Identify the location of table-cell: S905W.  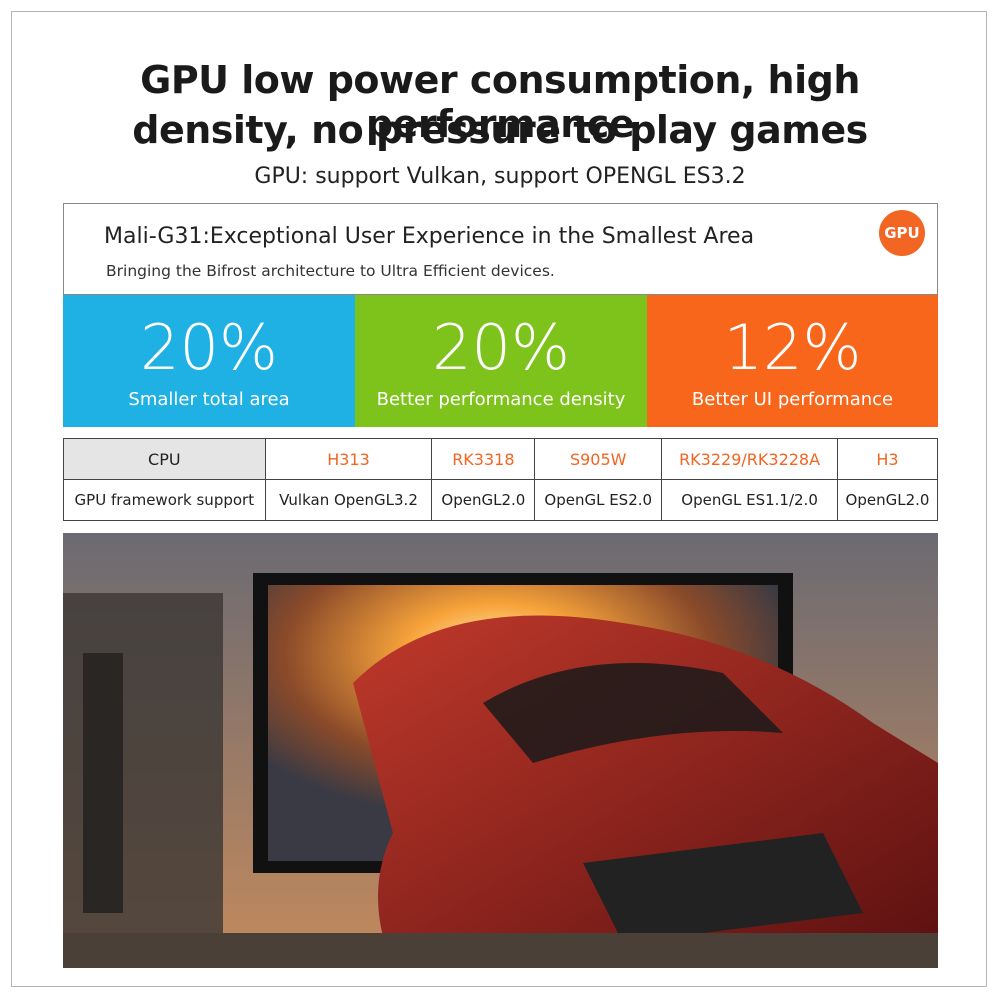
(598, 459).